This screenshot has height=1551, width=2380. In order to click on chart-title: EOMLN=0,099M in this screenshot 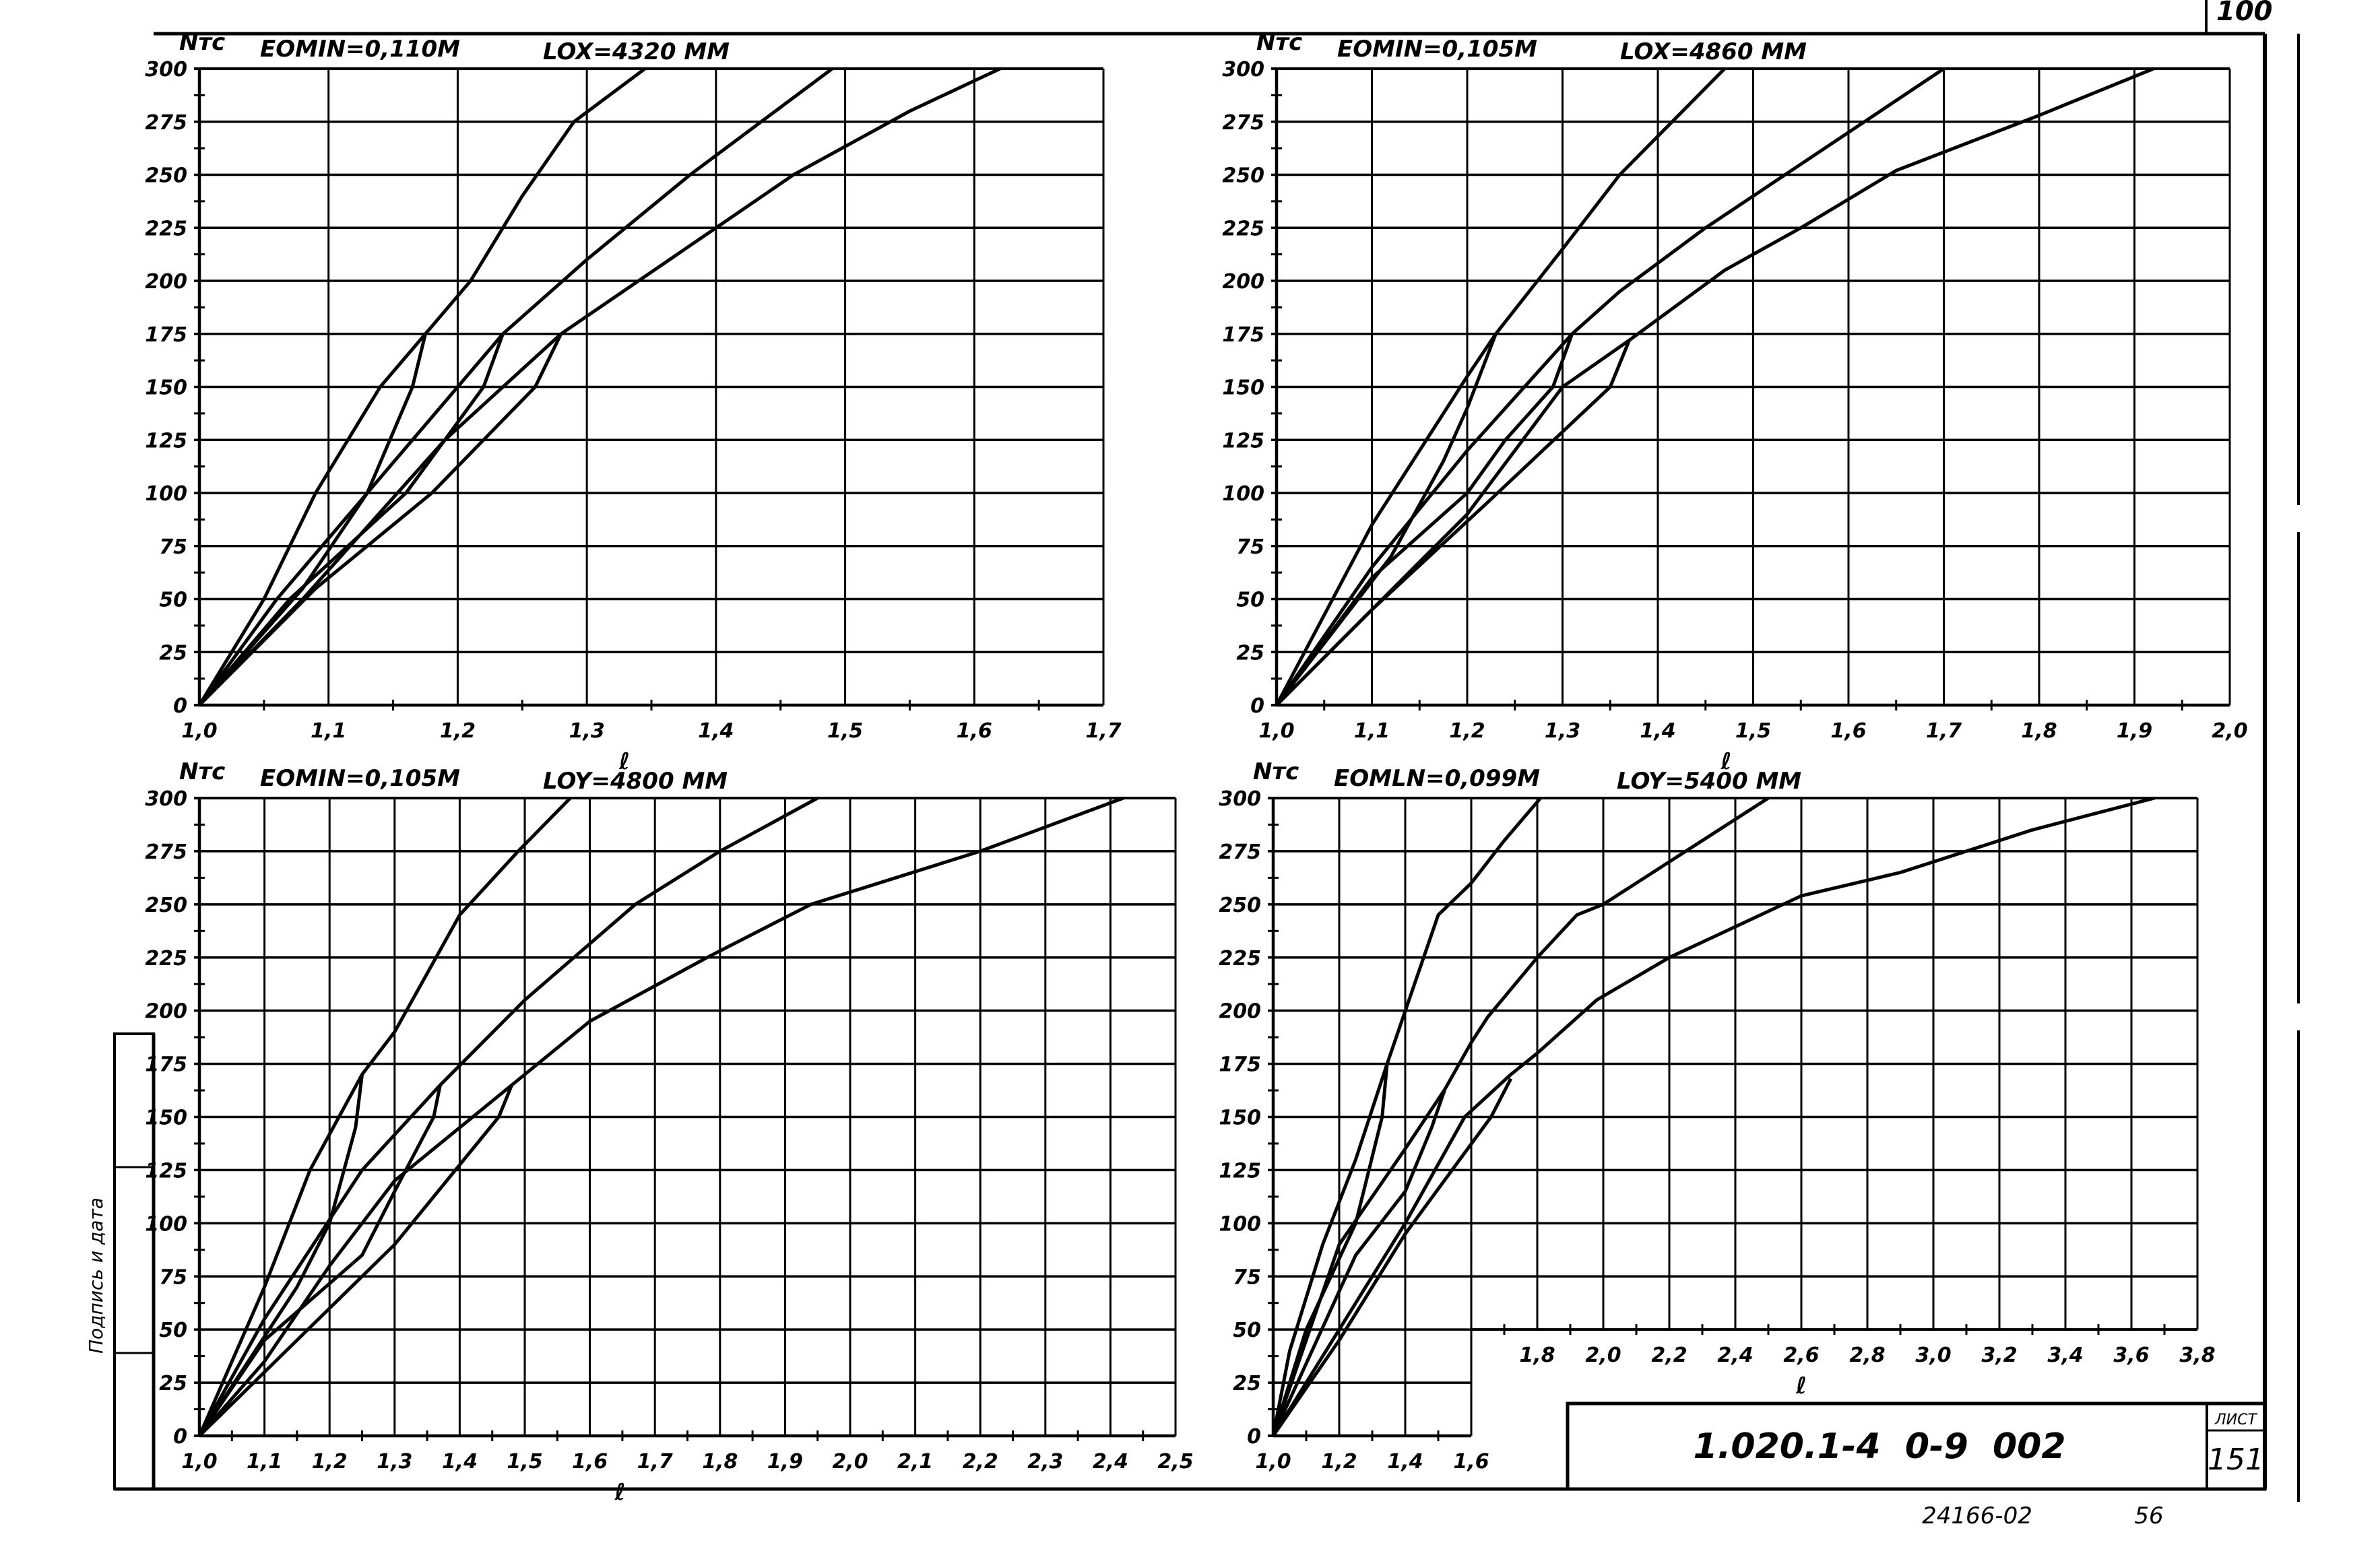, I will do `click(1437, 778)`.